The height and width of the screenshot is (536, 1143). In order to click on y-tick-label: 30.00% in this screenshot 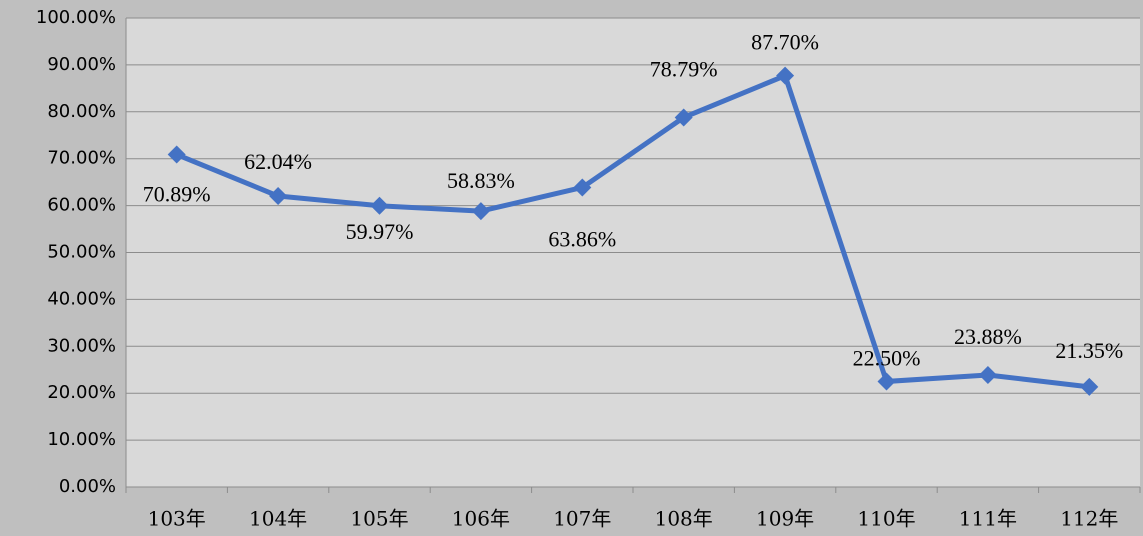, I will do `click(81, 345)`.